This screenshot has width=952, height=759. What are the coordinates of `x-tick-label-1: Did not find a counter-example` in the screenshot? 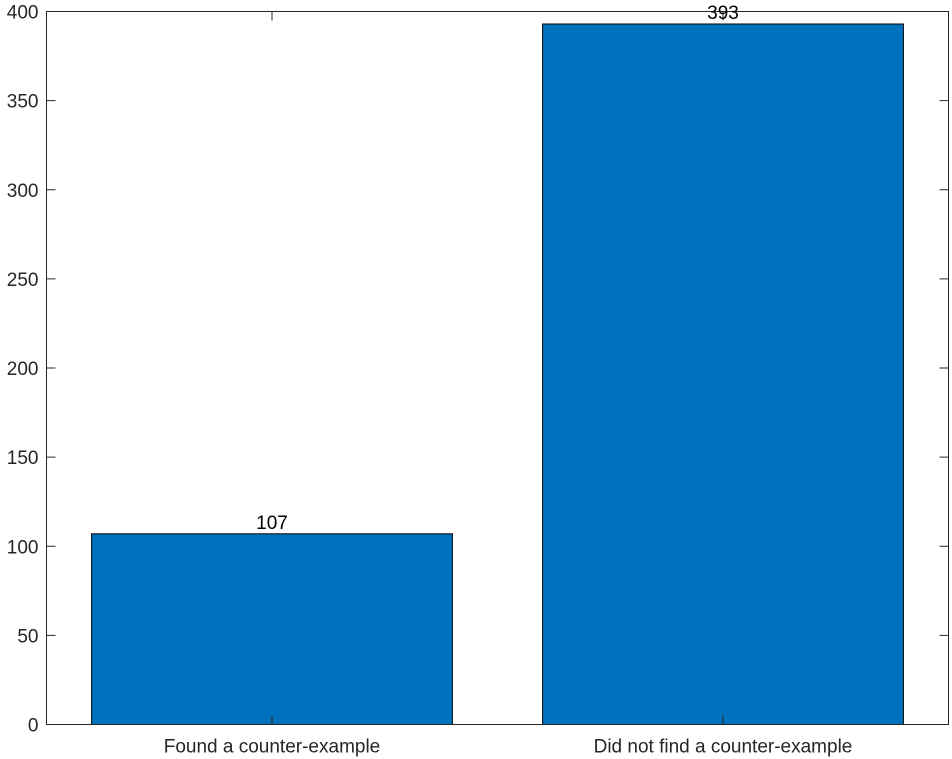 It's located at (723, 747).